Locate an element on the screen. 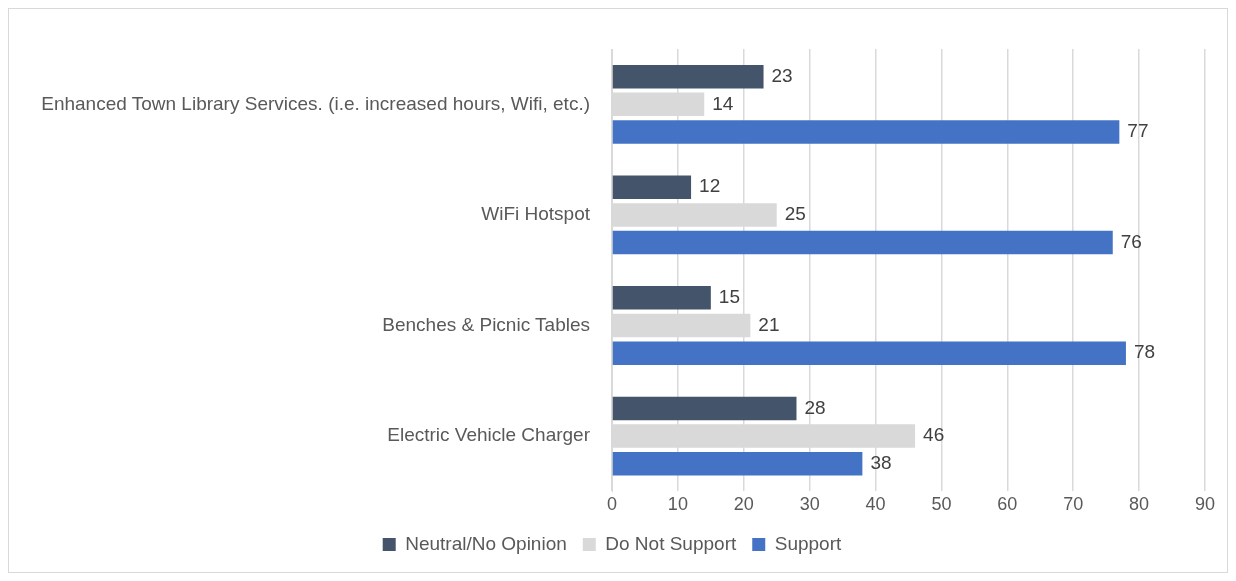 This screenshot has width=1236, height=581. data-label: 23 is located at coordinates (782, 75).